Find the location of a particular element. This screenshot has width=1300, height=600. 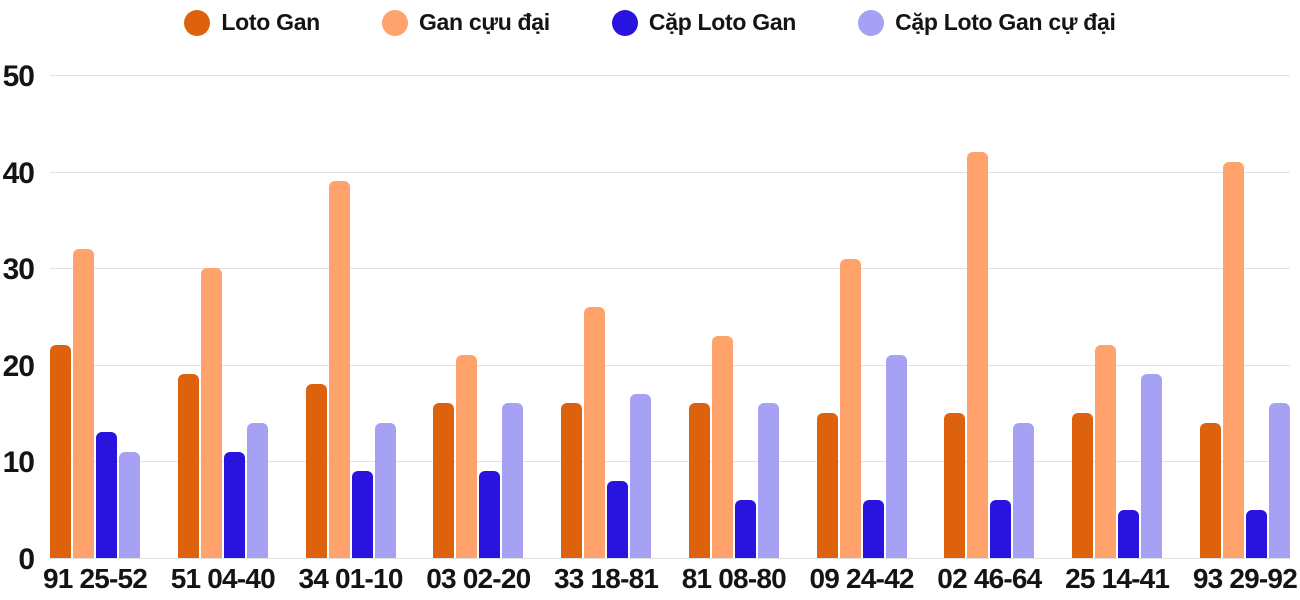

x-tick-label: 93 29-92 is located at coordinates (1245, 578).